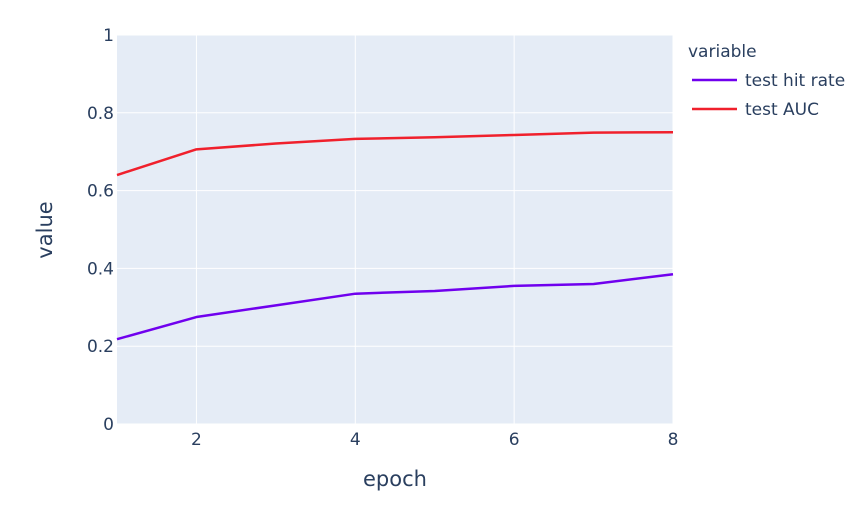 This screenshot has width=866, height=506. Describe the element at coordinates (514, 440) in the screenshot. I see `x-tick-label: 6` at that location.